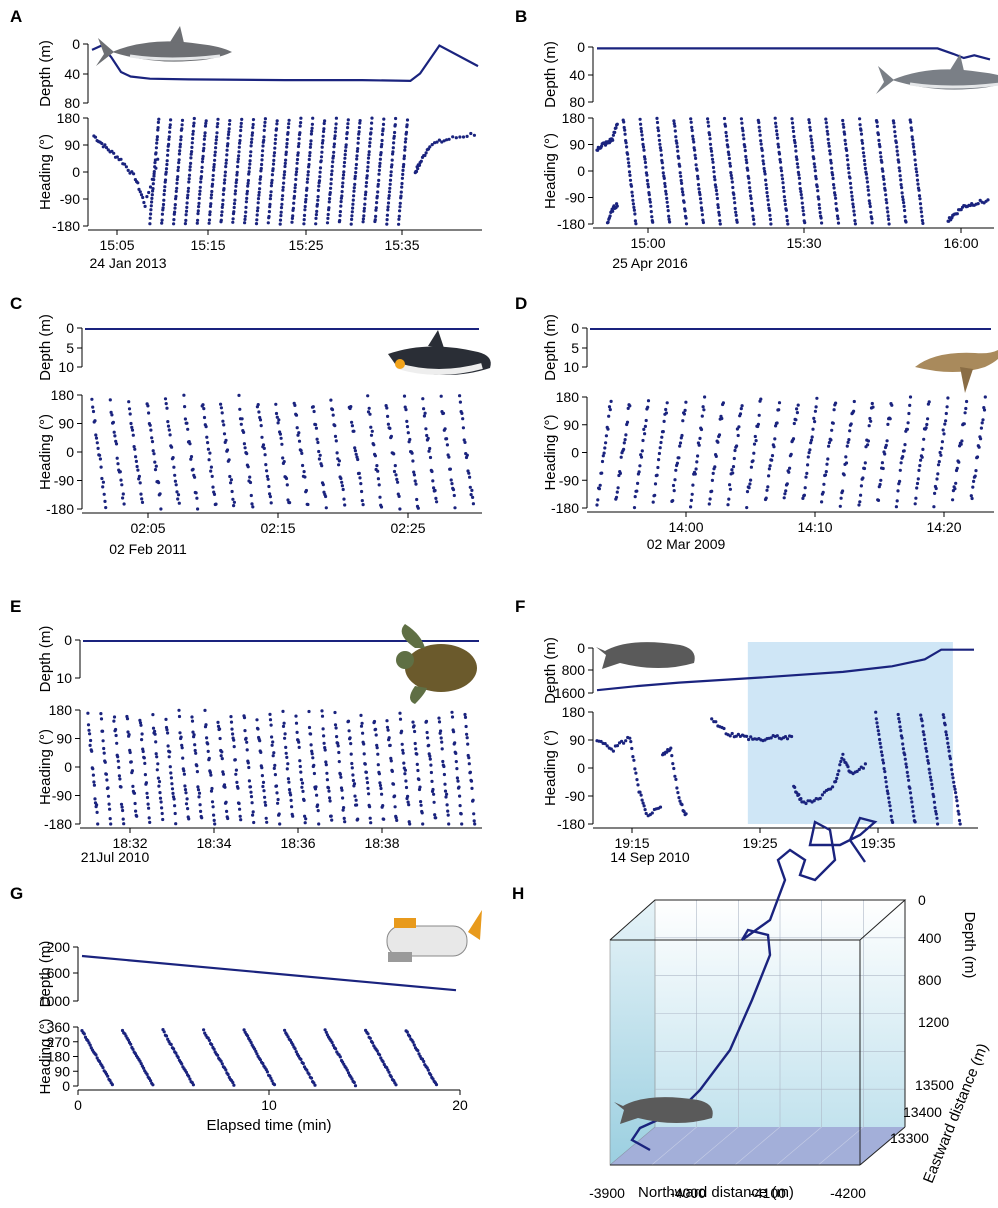  I want to click on panel-D-heading_ticks-label: 180, so click(568, 397).